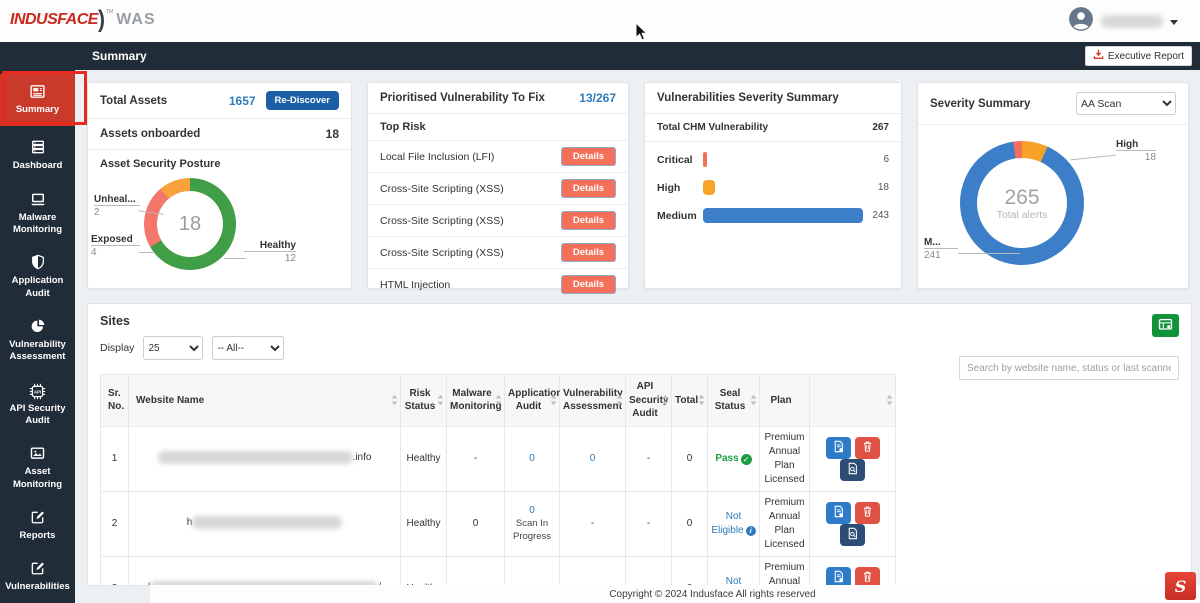  What do you see at coordinates (750, 530) in the screenshot?
I see `info-icon: i` at bounding box center [750, 530].